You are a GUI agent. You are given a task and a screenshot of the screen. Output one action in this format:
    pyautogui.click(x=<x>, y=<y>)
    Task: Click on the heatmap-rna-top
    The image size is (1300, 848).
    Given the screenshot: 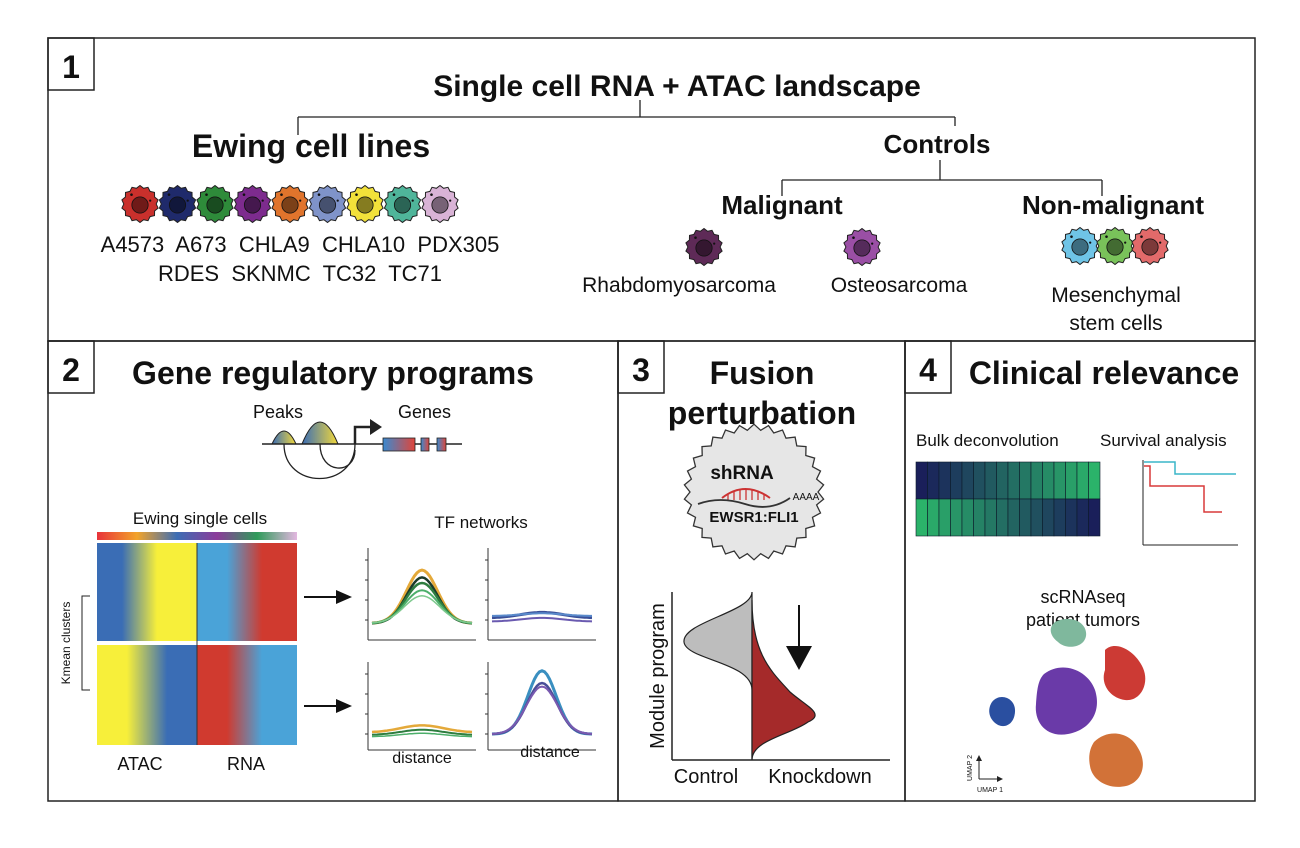 What is the action you would take?
    pyautogui.click(x=247, y=592)
    